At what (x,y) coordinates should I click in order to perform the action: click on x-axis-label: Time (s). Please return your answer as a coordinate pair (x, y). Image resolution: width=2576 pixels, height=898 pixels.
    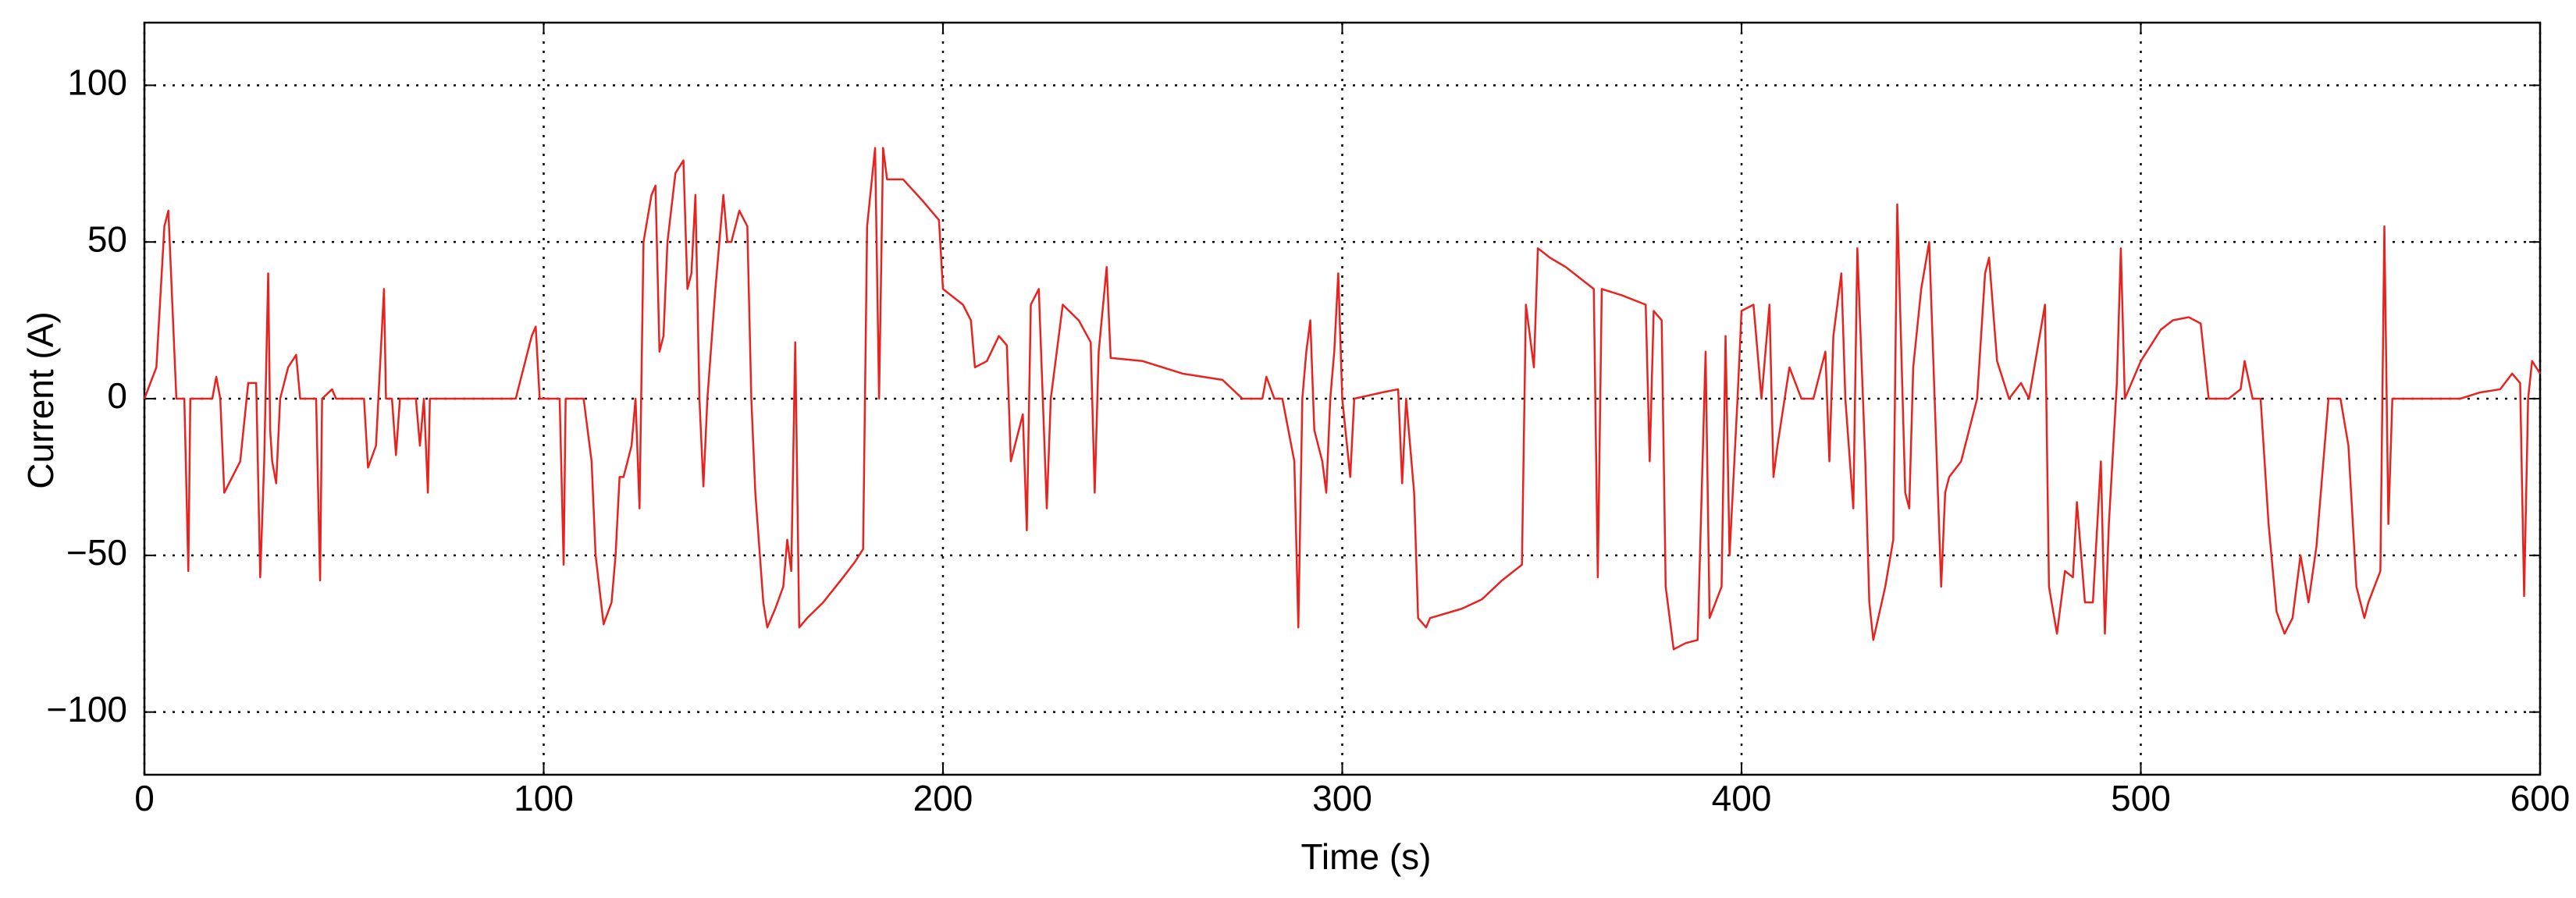
    Looking at the image, I should click on (1366, 856).